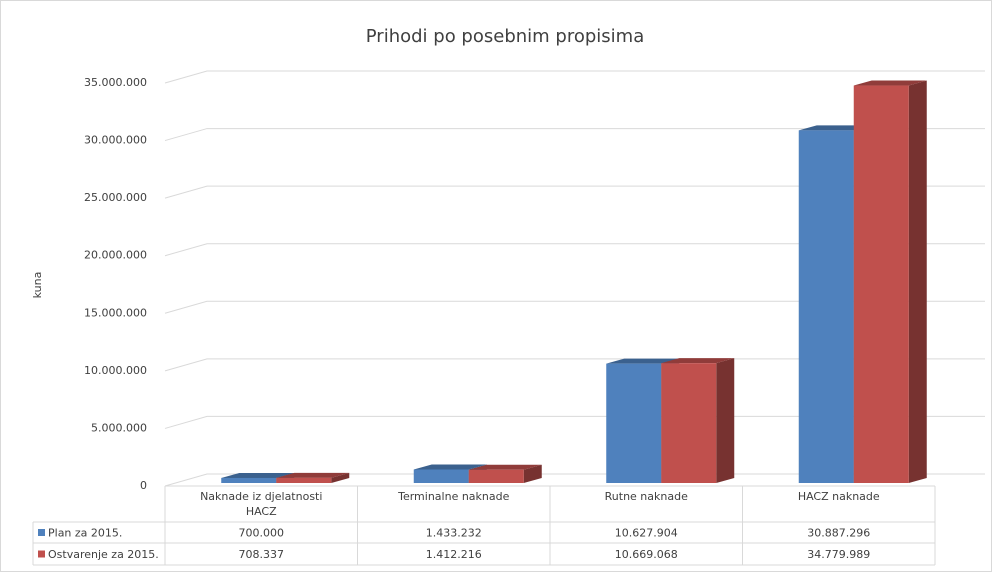 Image resolution: width=992 pixels, height=576 pixels. What do you see at coordinates (838, 554) in the screenshot?
I see `value-label: 34.779.989` at bounding box center [838, 554].